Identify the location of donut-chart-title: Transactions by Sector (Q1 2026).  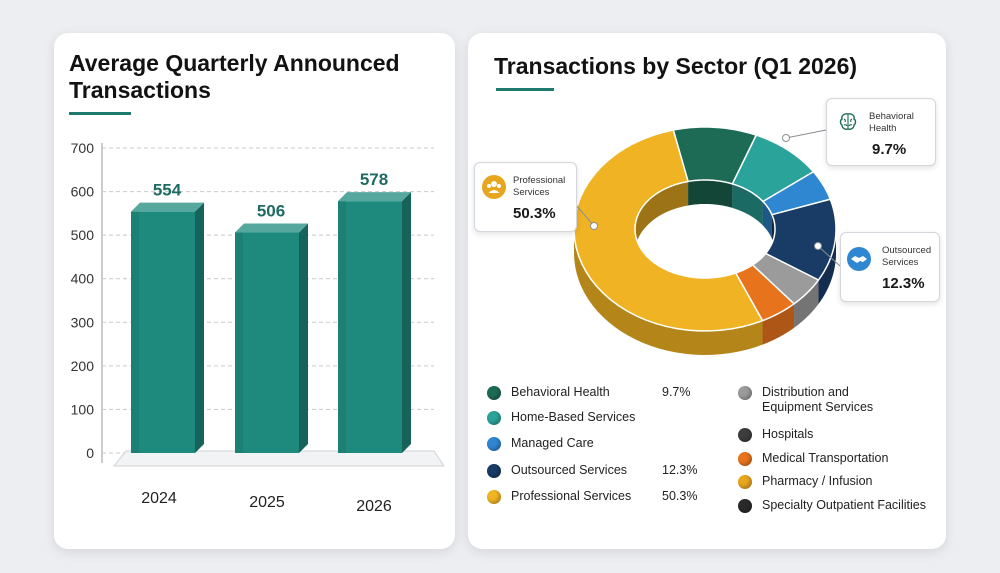
(676, 66).